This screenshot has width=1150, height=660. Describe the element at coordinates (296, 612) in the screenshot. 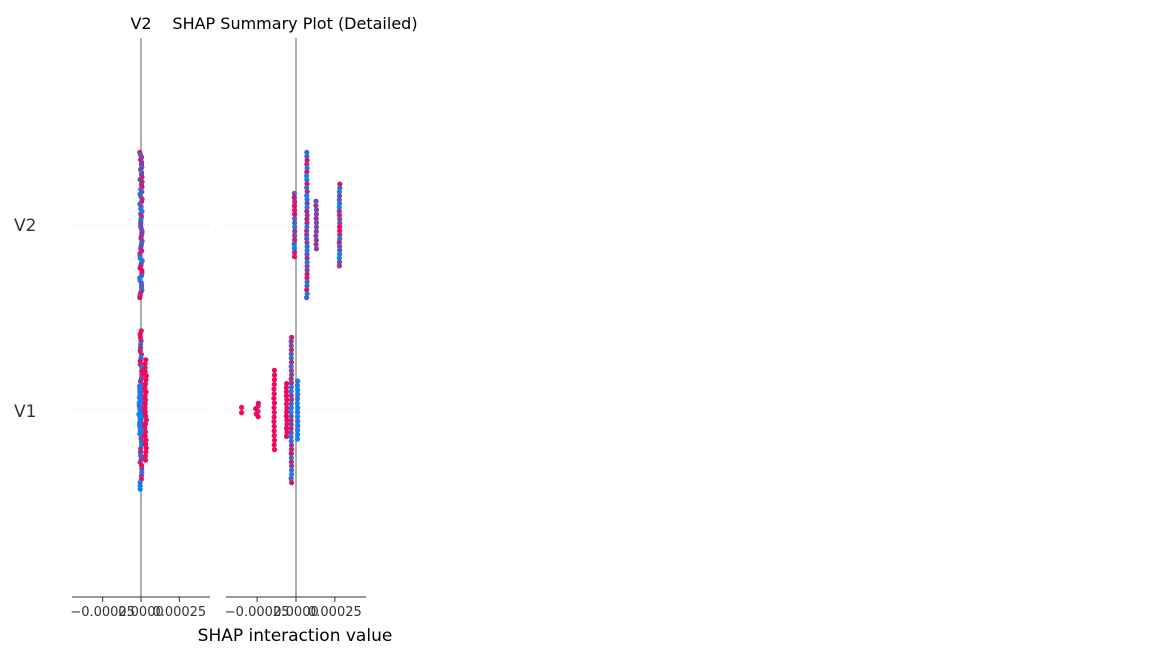

I see `x-tick-label: 0.0000` at that location.